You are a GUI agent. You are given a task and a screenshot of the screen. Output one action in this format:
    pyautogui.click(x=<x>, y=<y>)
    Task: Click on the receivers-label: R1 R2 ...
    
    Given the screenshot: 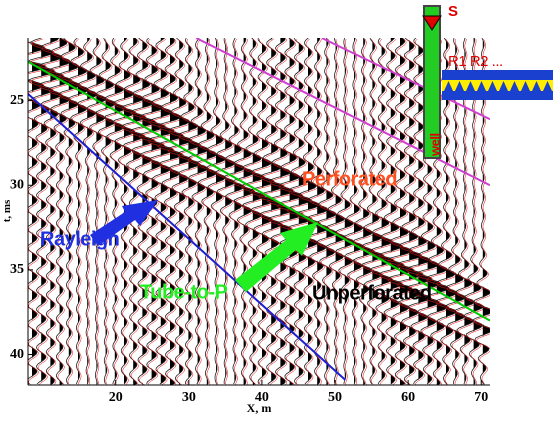 What is the action you would take?
    pyautogui.click(x=475, y=61)
    